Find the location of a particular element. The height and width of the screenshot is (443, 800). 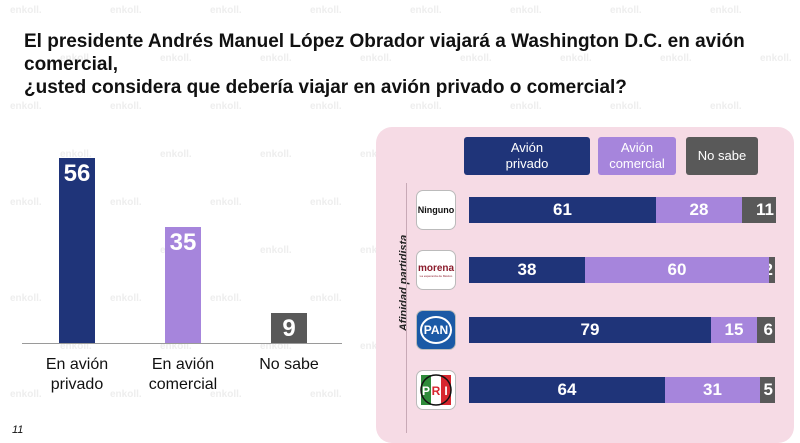

legend-text-line: comercial is located at coordinates (637, 163).